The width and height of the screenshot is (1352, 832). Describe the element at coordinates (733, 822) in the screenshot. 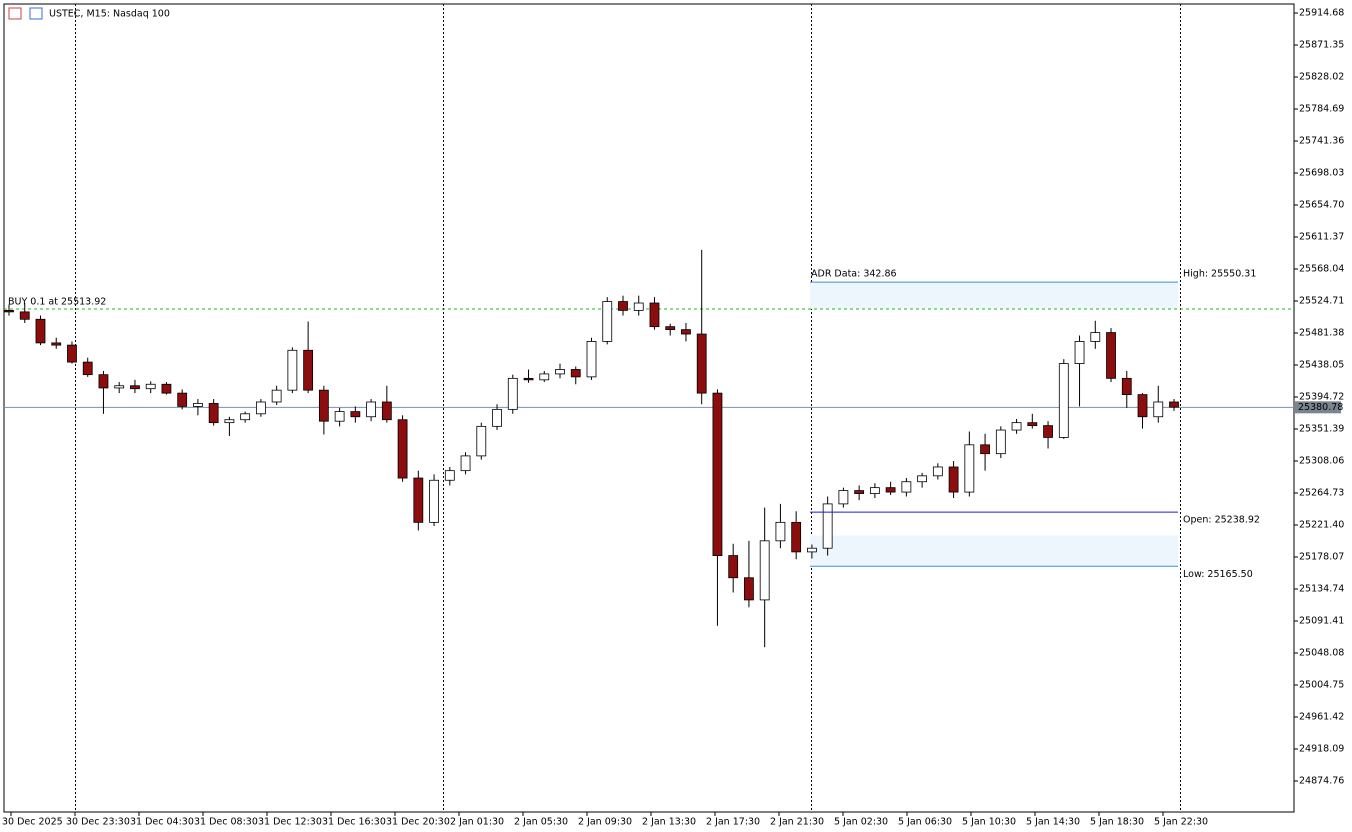

I see `x-tick-label: 2 Jan 17:30` at that location.